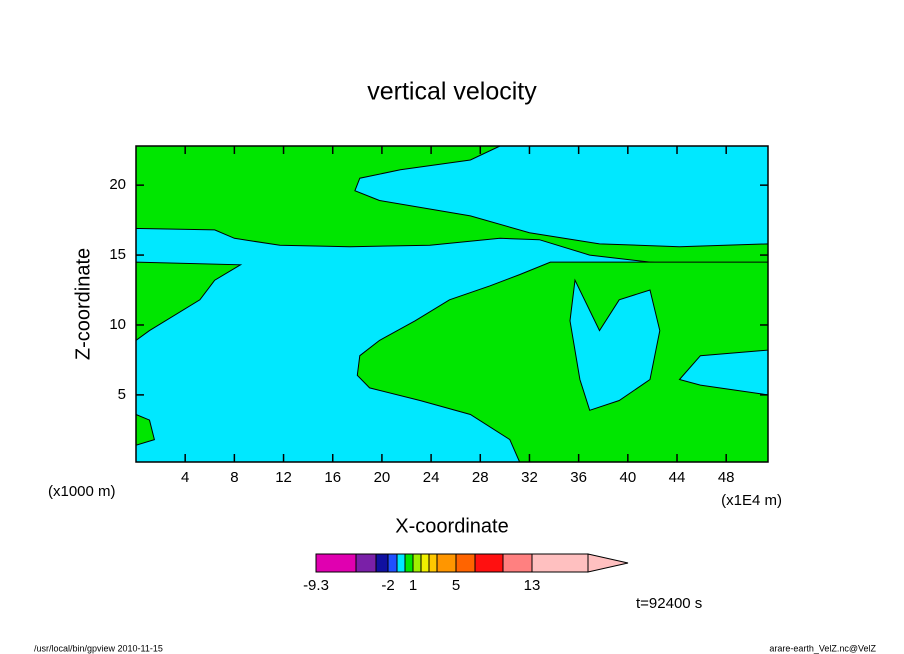 This screenshot has height=654, width=904. What do you see at coordinates (82, 491) in the screenshot?
I see `y-unit-label: (x1000 m)` at bounding box center [82, 491].